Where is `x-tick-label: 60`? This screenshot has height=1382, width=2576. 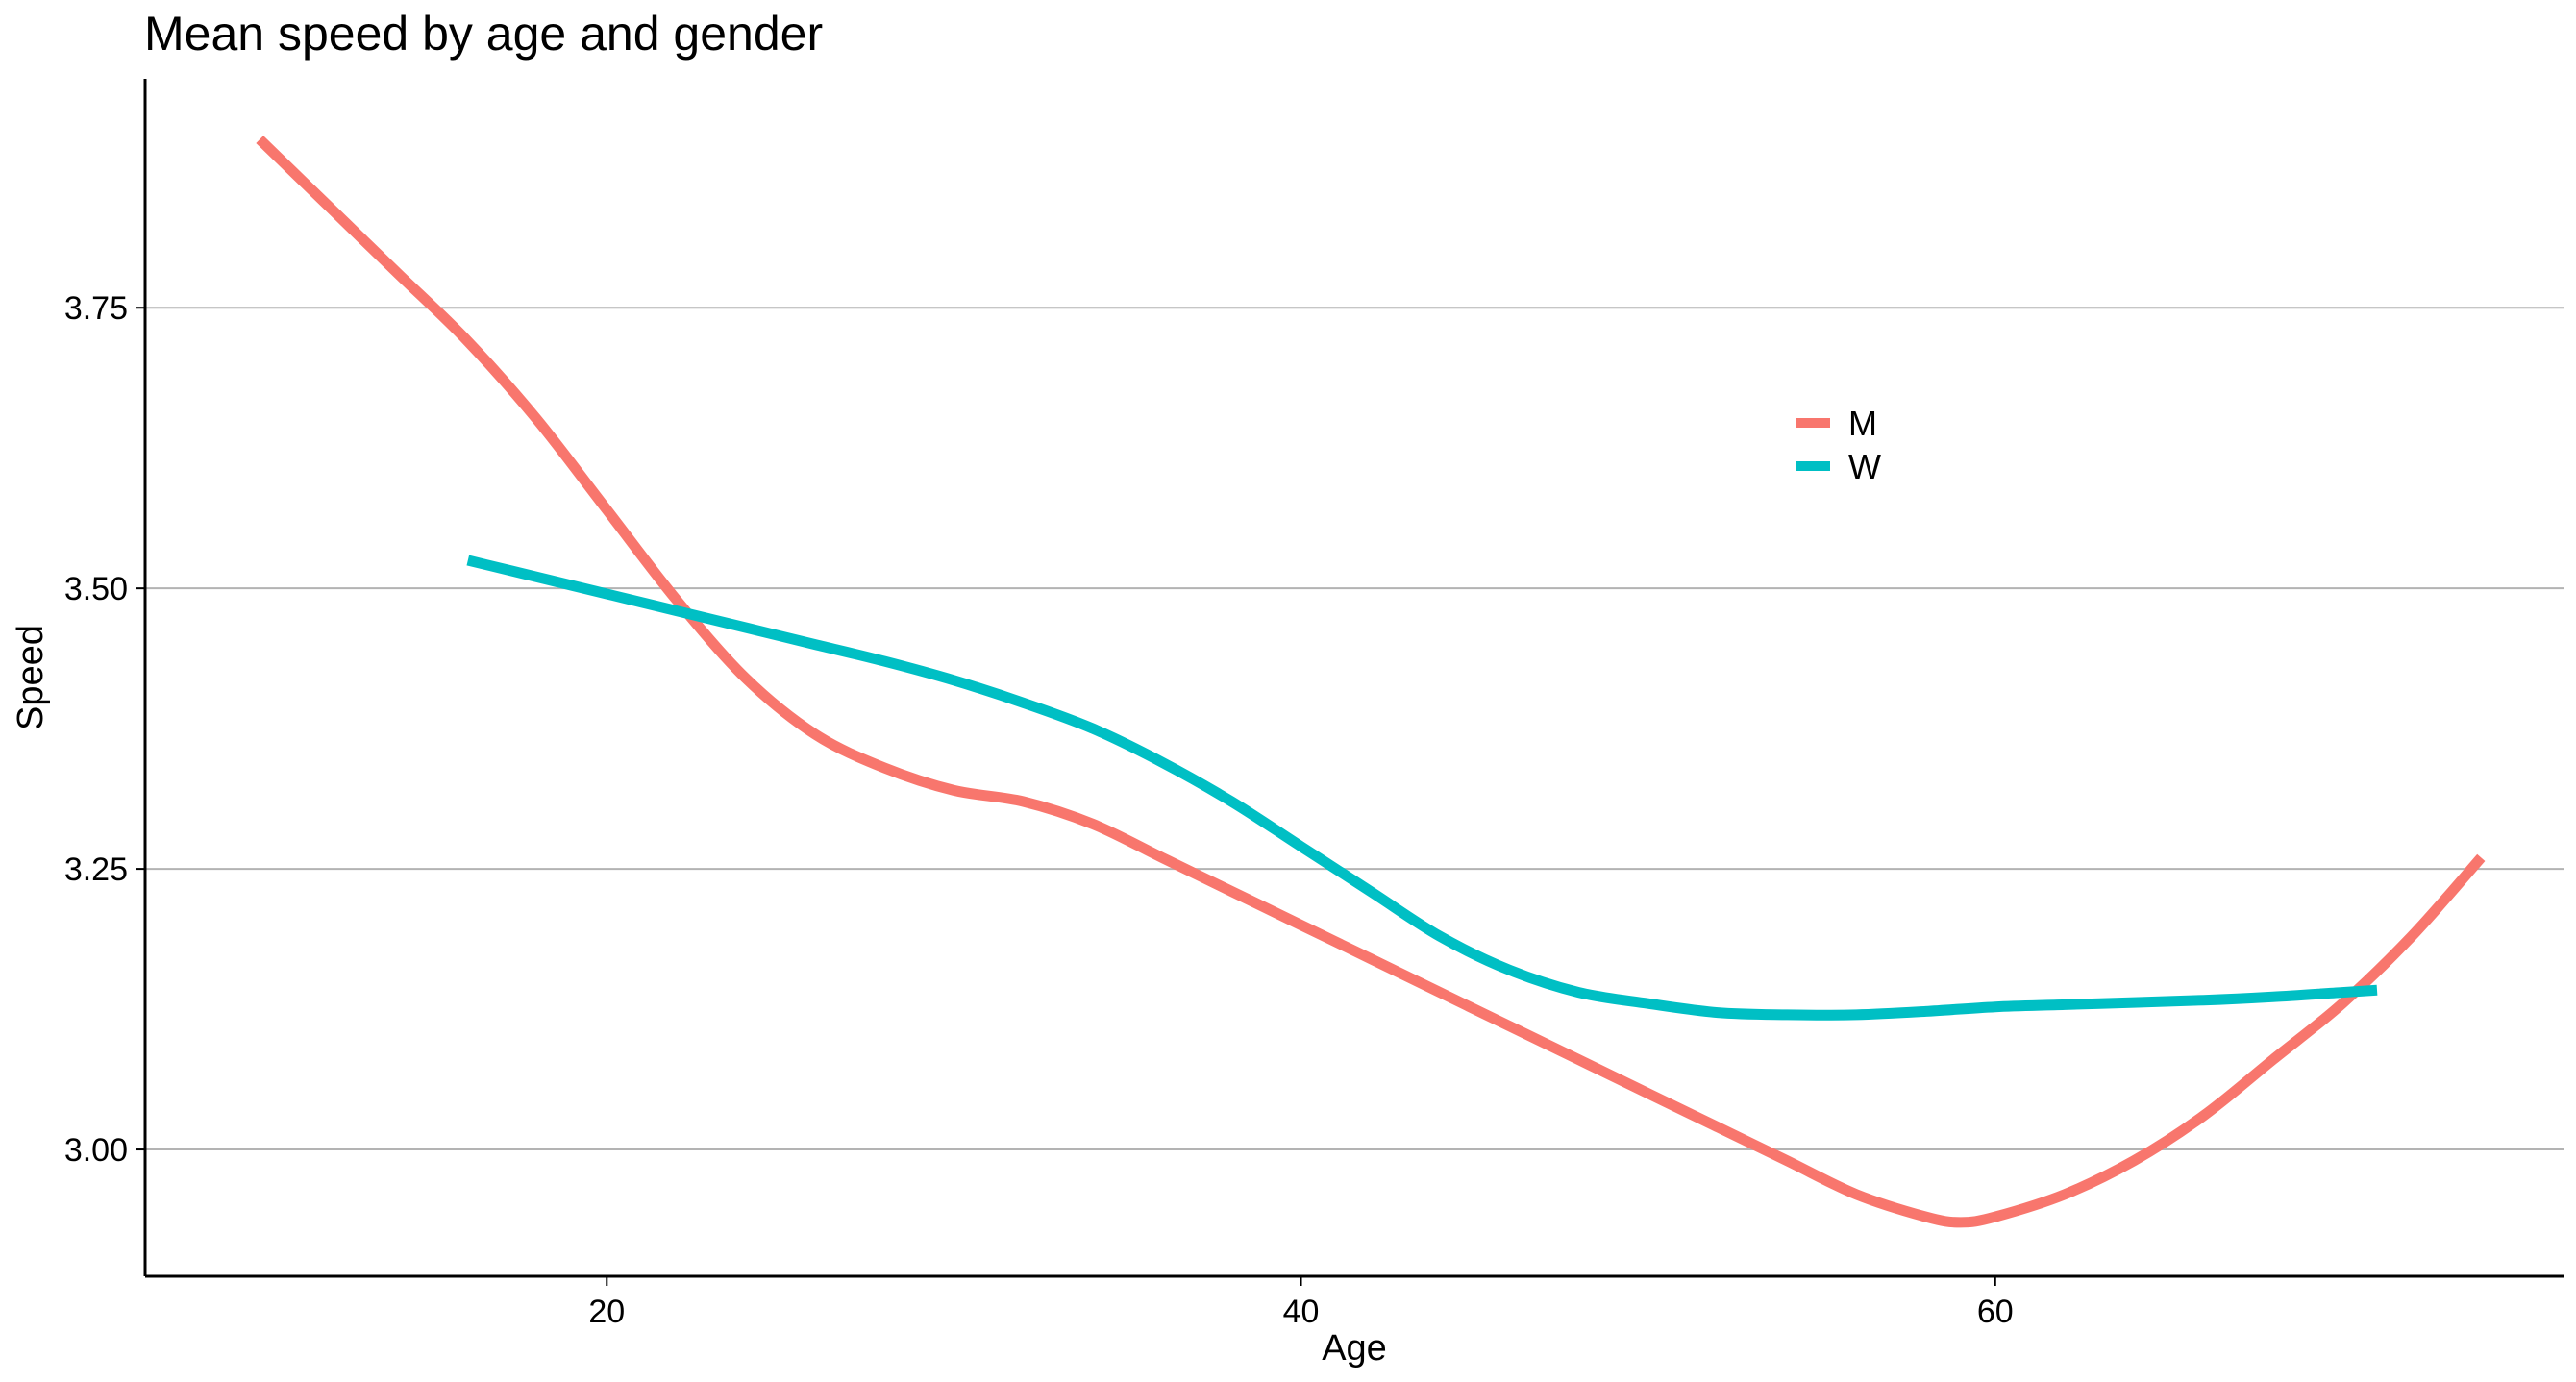 x-tick-label: 60 is located at coordinates (1995, 1312).